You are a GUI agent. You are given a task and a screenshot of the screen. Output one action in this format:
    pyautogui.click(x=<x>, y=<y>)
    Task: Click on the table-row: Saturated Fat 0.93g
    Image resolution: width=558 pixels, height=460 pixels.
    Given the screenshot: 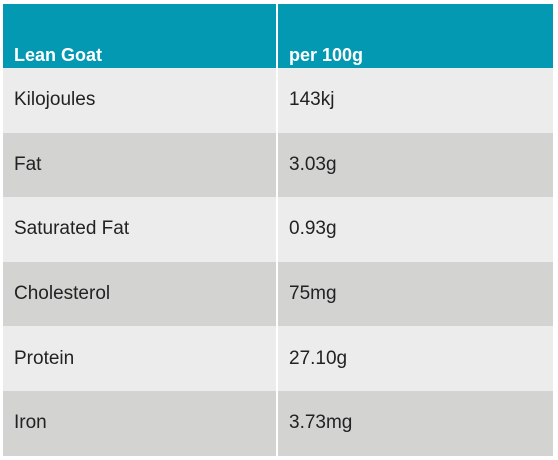 What is the action you would take?
    pyautogui.click(x=278, y=229)
    